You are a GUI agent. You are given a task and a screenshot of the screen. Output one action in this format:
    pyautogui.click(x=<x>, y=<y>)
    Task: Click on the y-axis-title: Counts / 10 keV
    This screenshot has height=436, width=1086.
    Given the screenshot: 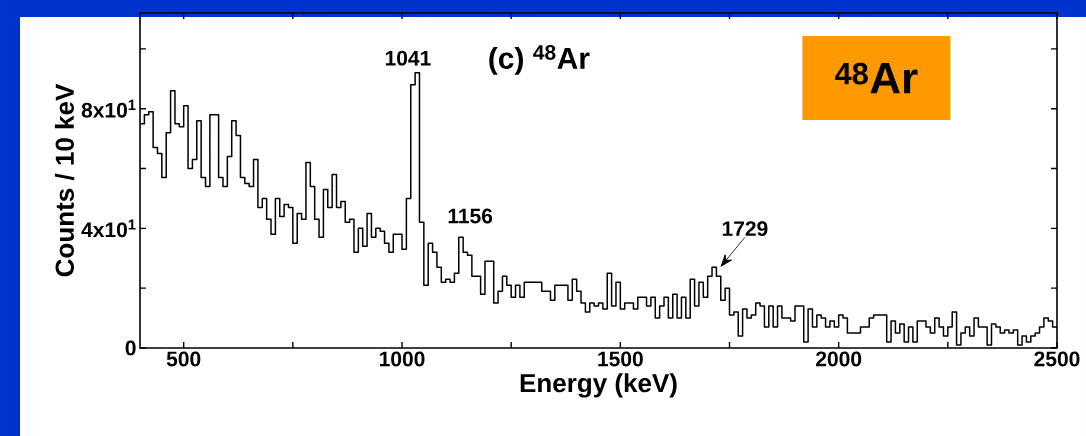 What is the action you would take?
    pyautogui.click(x=64, y=180)
    